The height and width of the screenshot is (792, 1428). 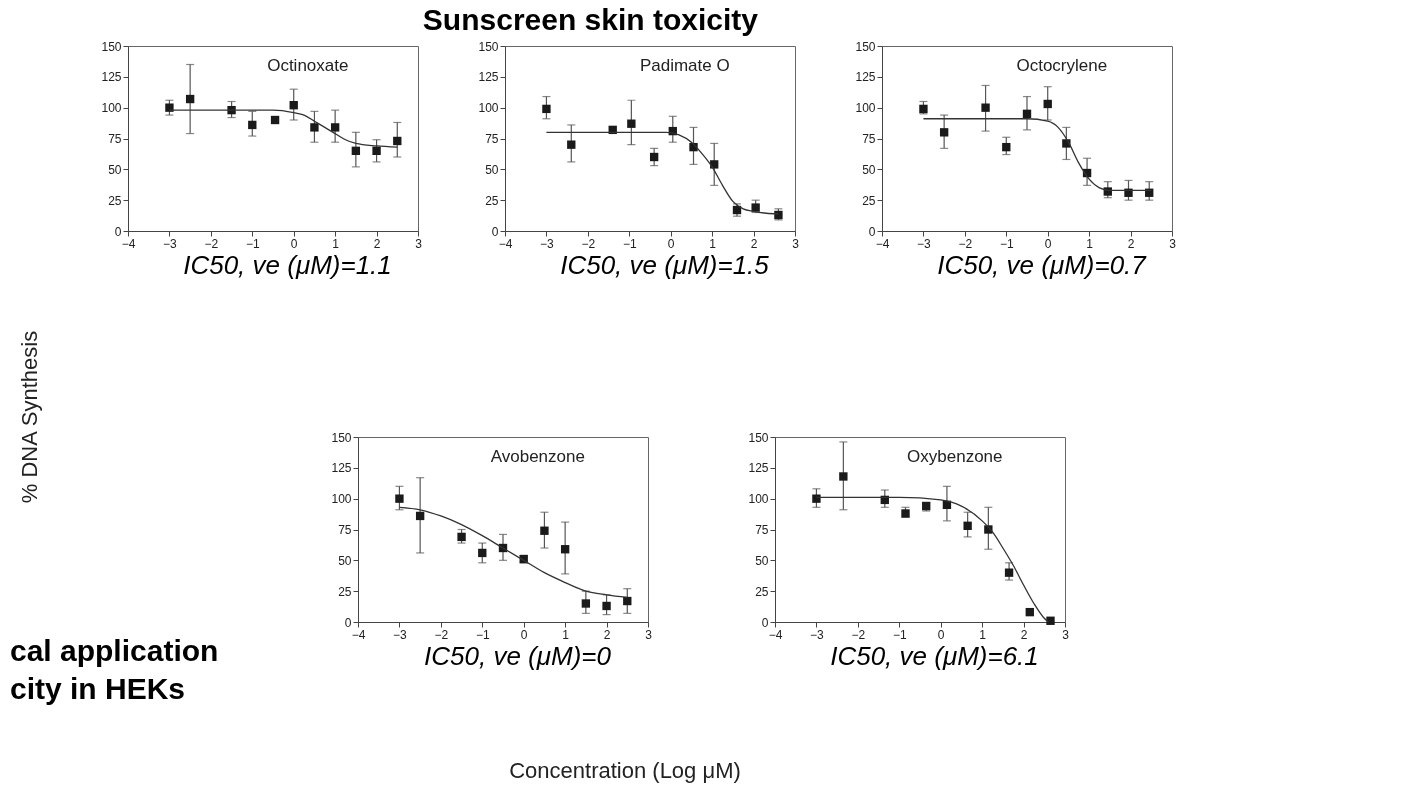 What do you see at coordinates (1062, 65) in the screenshot?
I see `text: Octocrylene` at bounding box center [1062, 65].